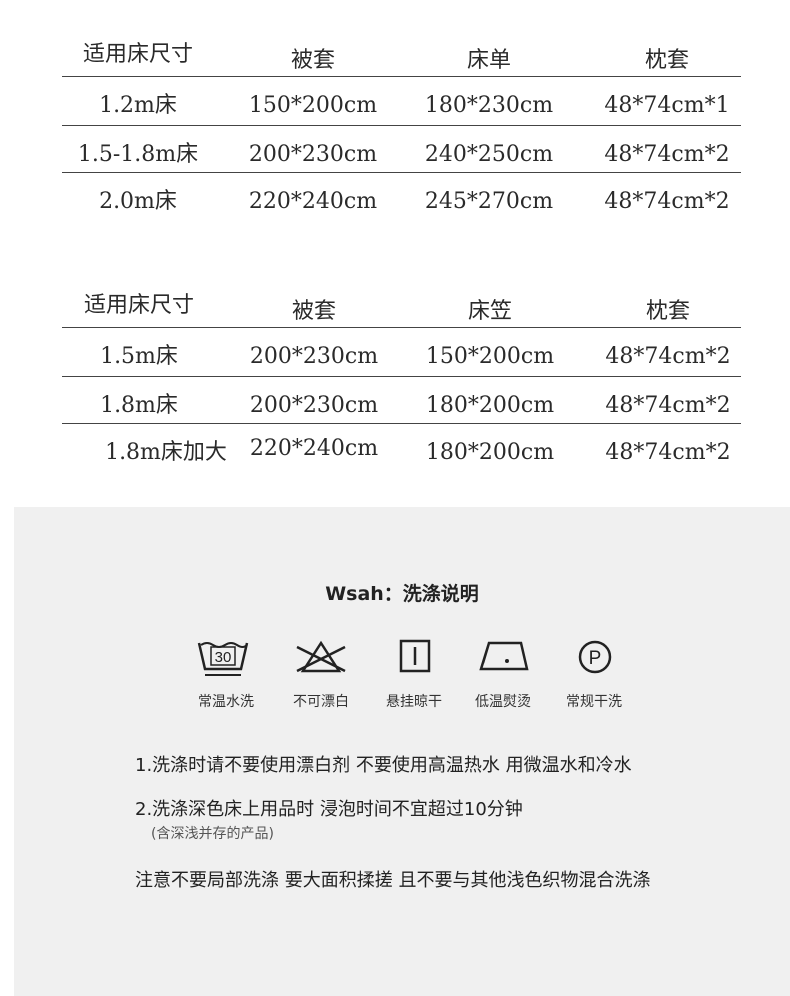 The width and height of the screenshot is (790, 996). What do you see at coordinates (138, 154) in the screenshot?
I see `table-cell: 1.5-1.8m床` at bounding box center [138, 154].